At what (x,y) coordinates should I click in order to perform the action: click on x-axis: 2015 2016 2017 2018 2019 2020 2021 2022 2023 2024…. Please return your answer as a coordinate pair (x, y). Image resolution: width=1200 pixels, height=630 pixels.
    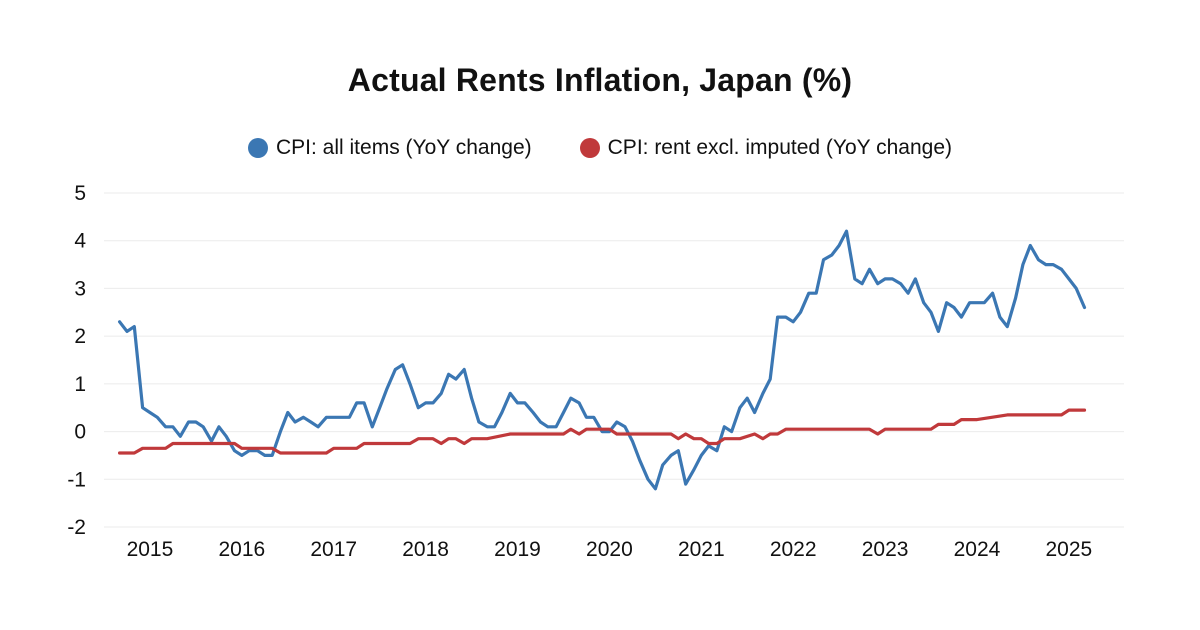
    Looking at the image, I should click on (610, 549).